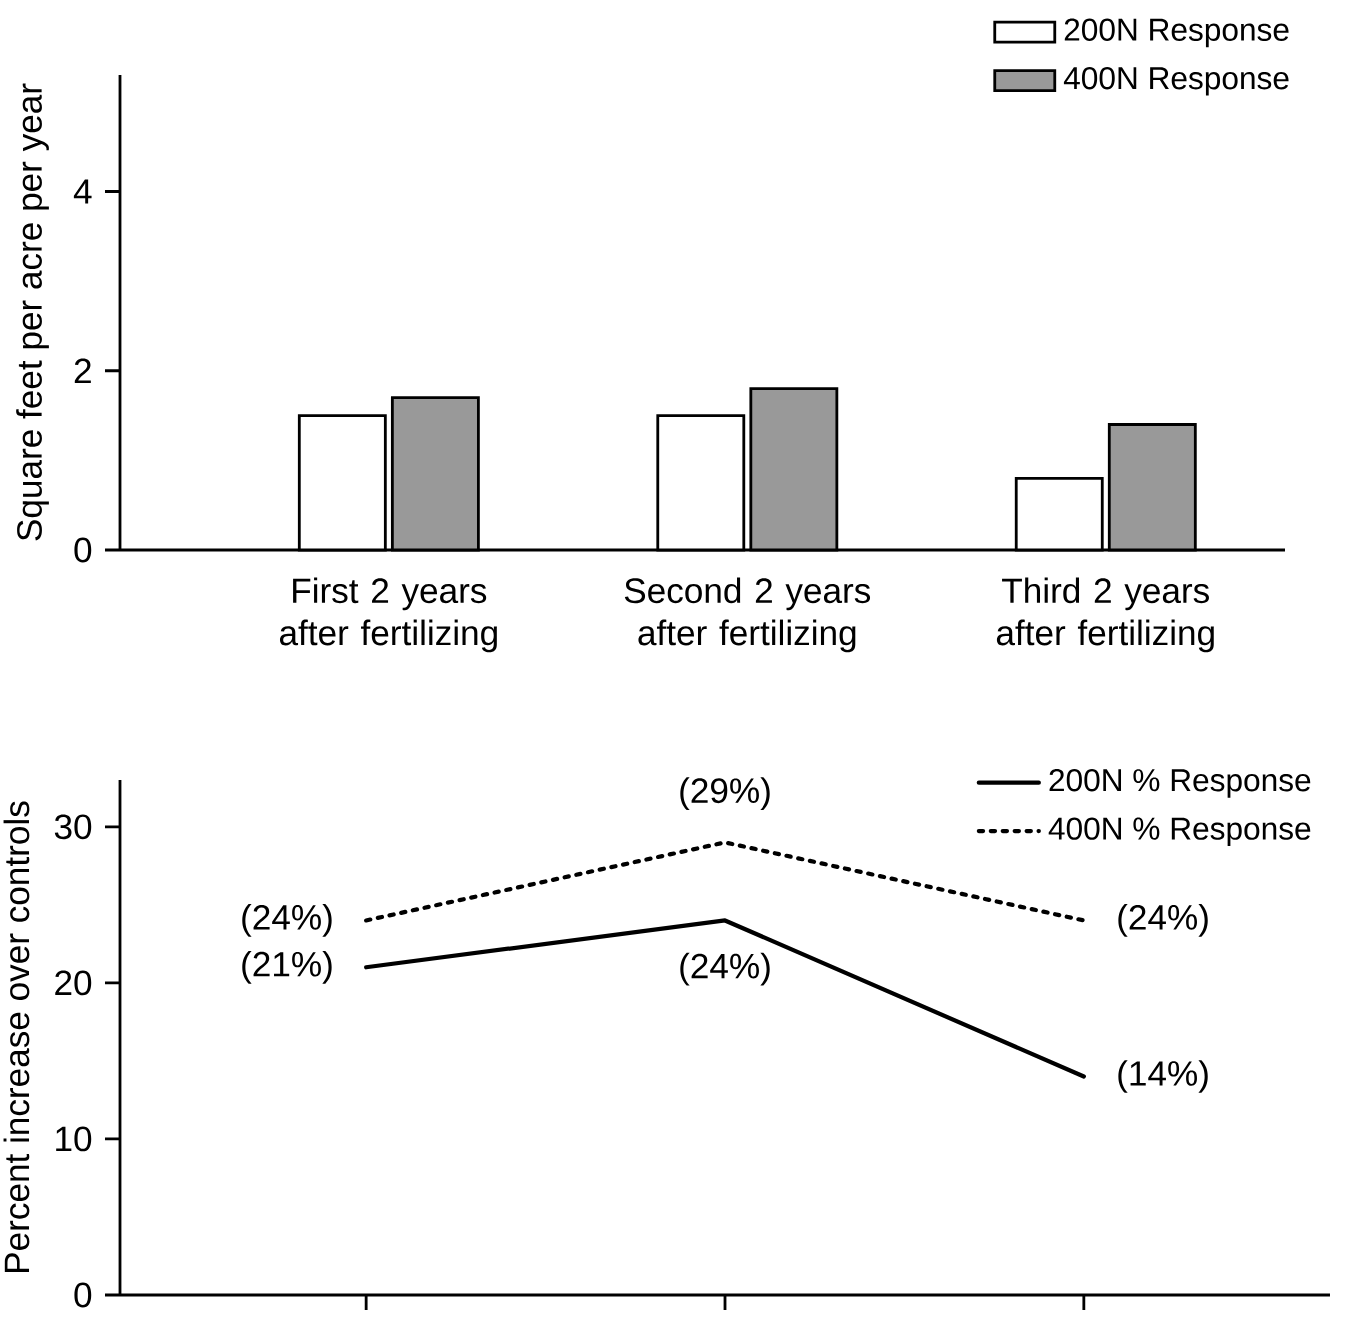  Describe the element at coordinates (1180, 783) in the screenshot. I see `legend-label: 200N % Response` at that location.